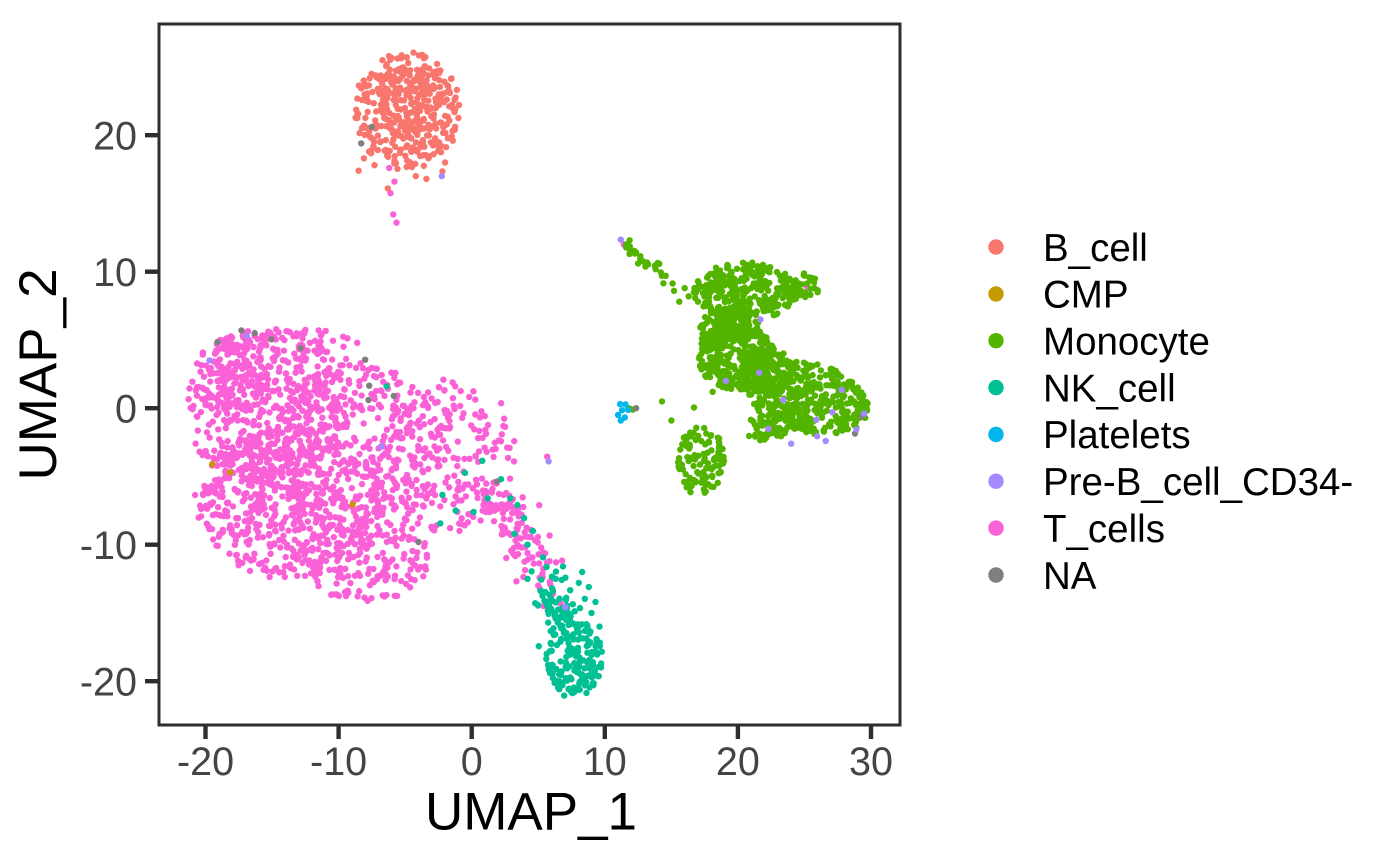  I want to click on svg-text: NA, so click(1070, 576).